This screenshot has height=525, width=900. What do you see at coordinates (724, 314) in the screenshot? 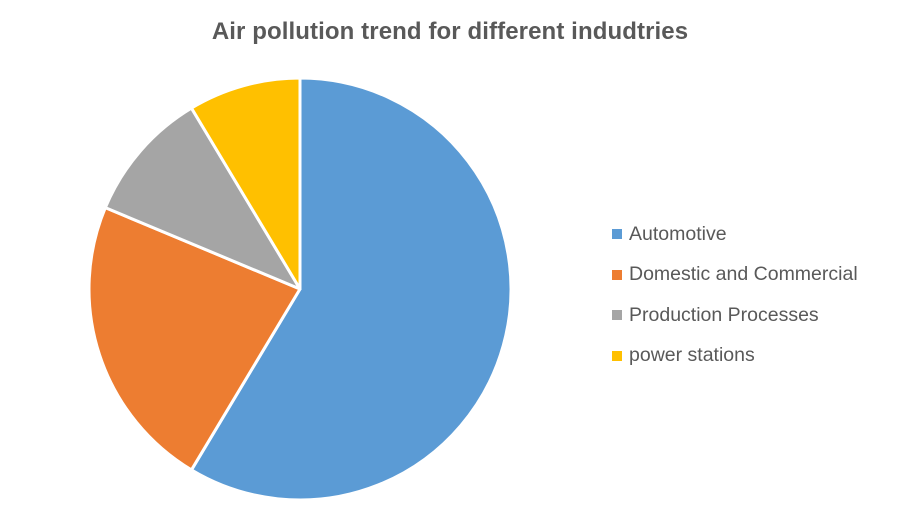
I see `legend-label: Production Processes` at bounding box center [724, 314].